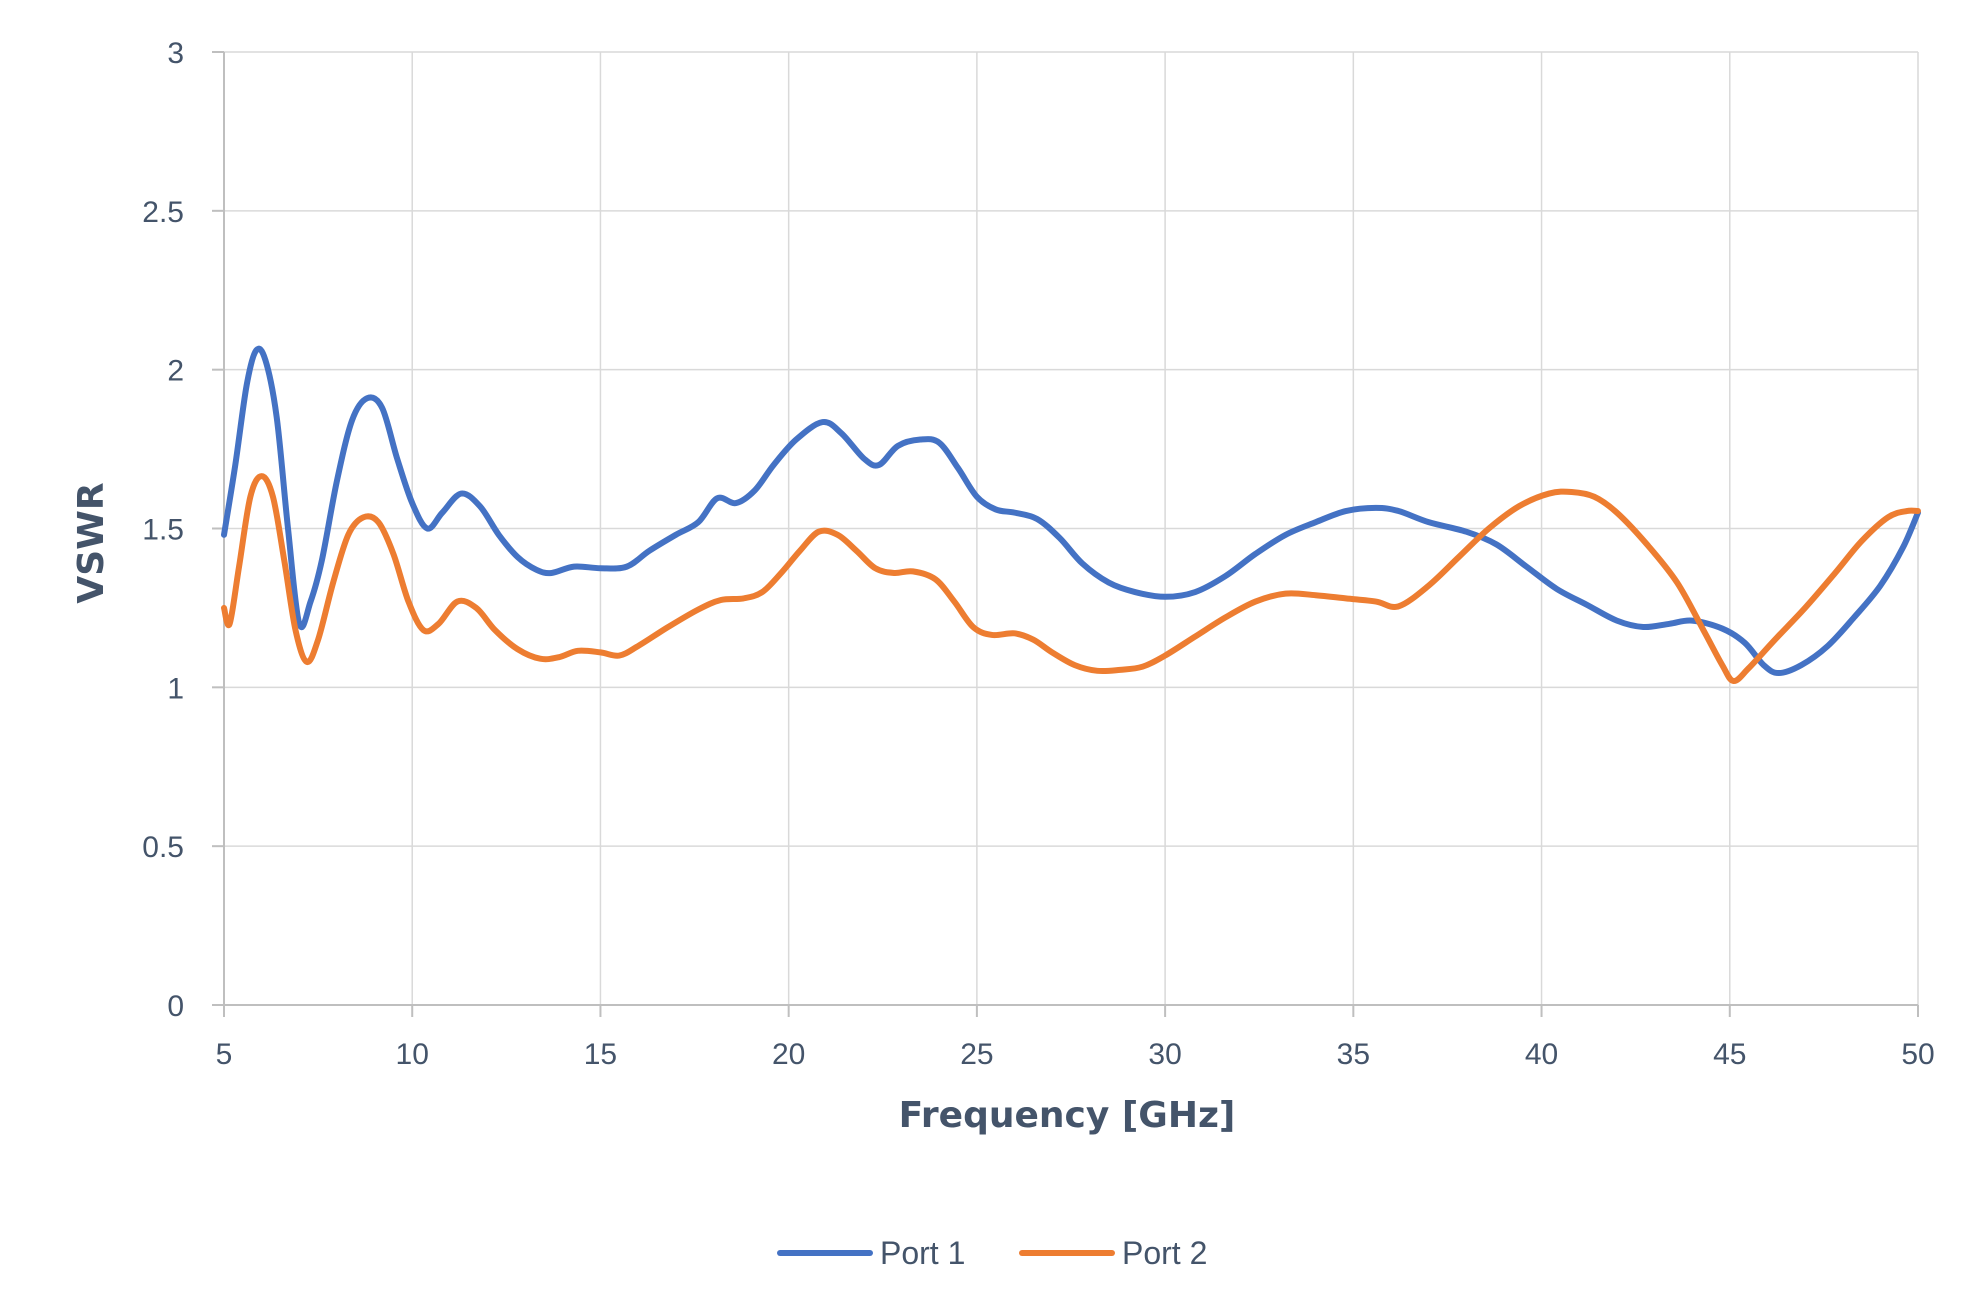 The width and height of the screenshot is (1978, 1313). I want to click on y-tick-label: 1.5, so click(163, 530).